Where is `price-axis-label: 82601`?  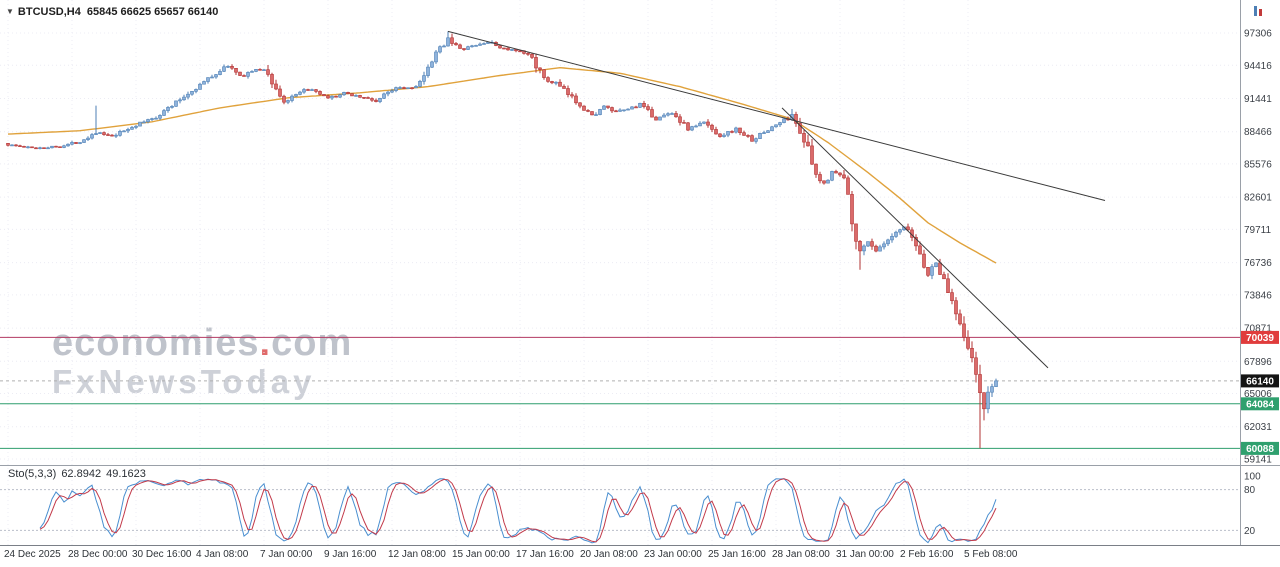
price-axis-label: 82601 is located at coordinates (1258, 198).